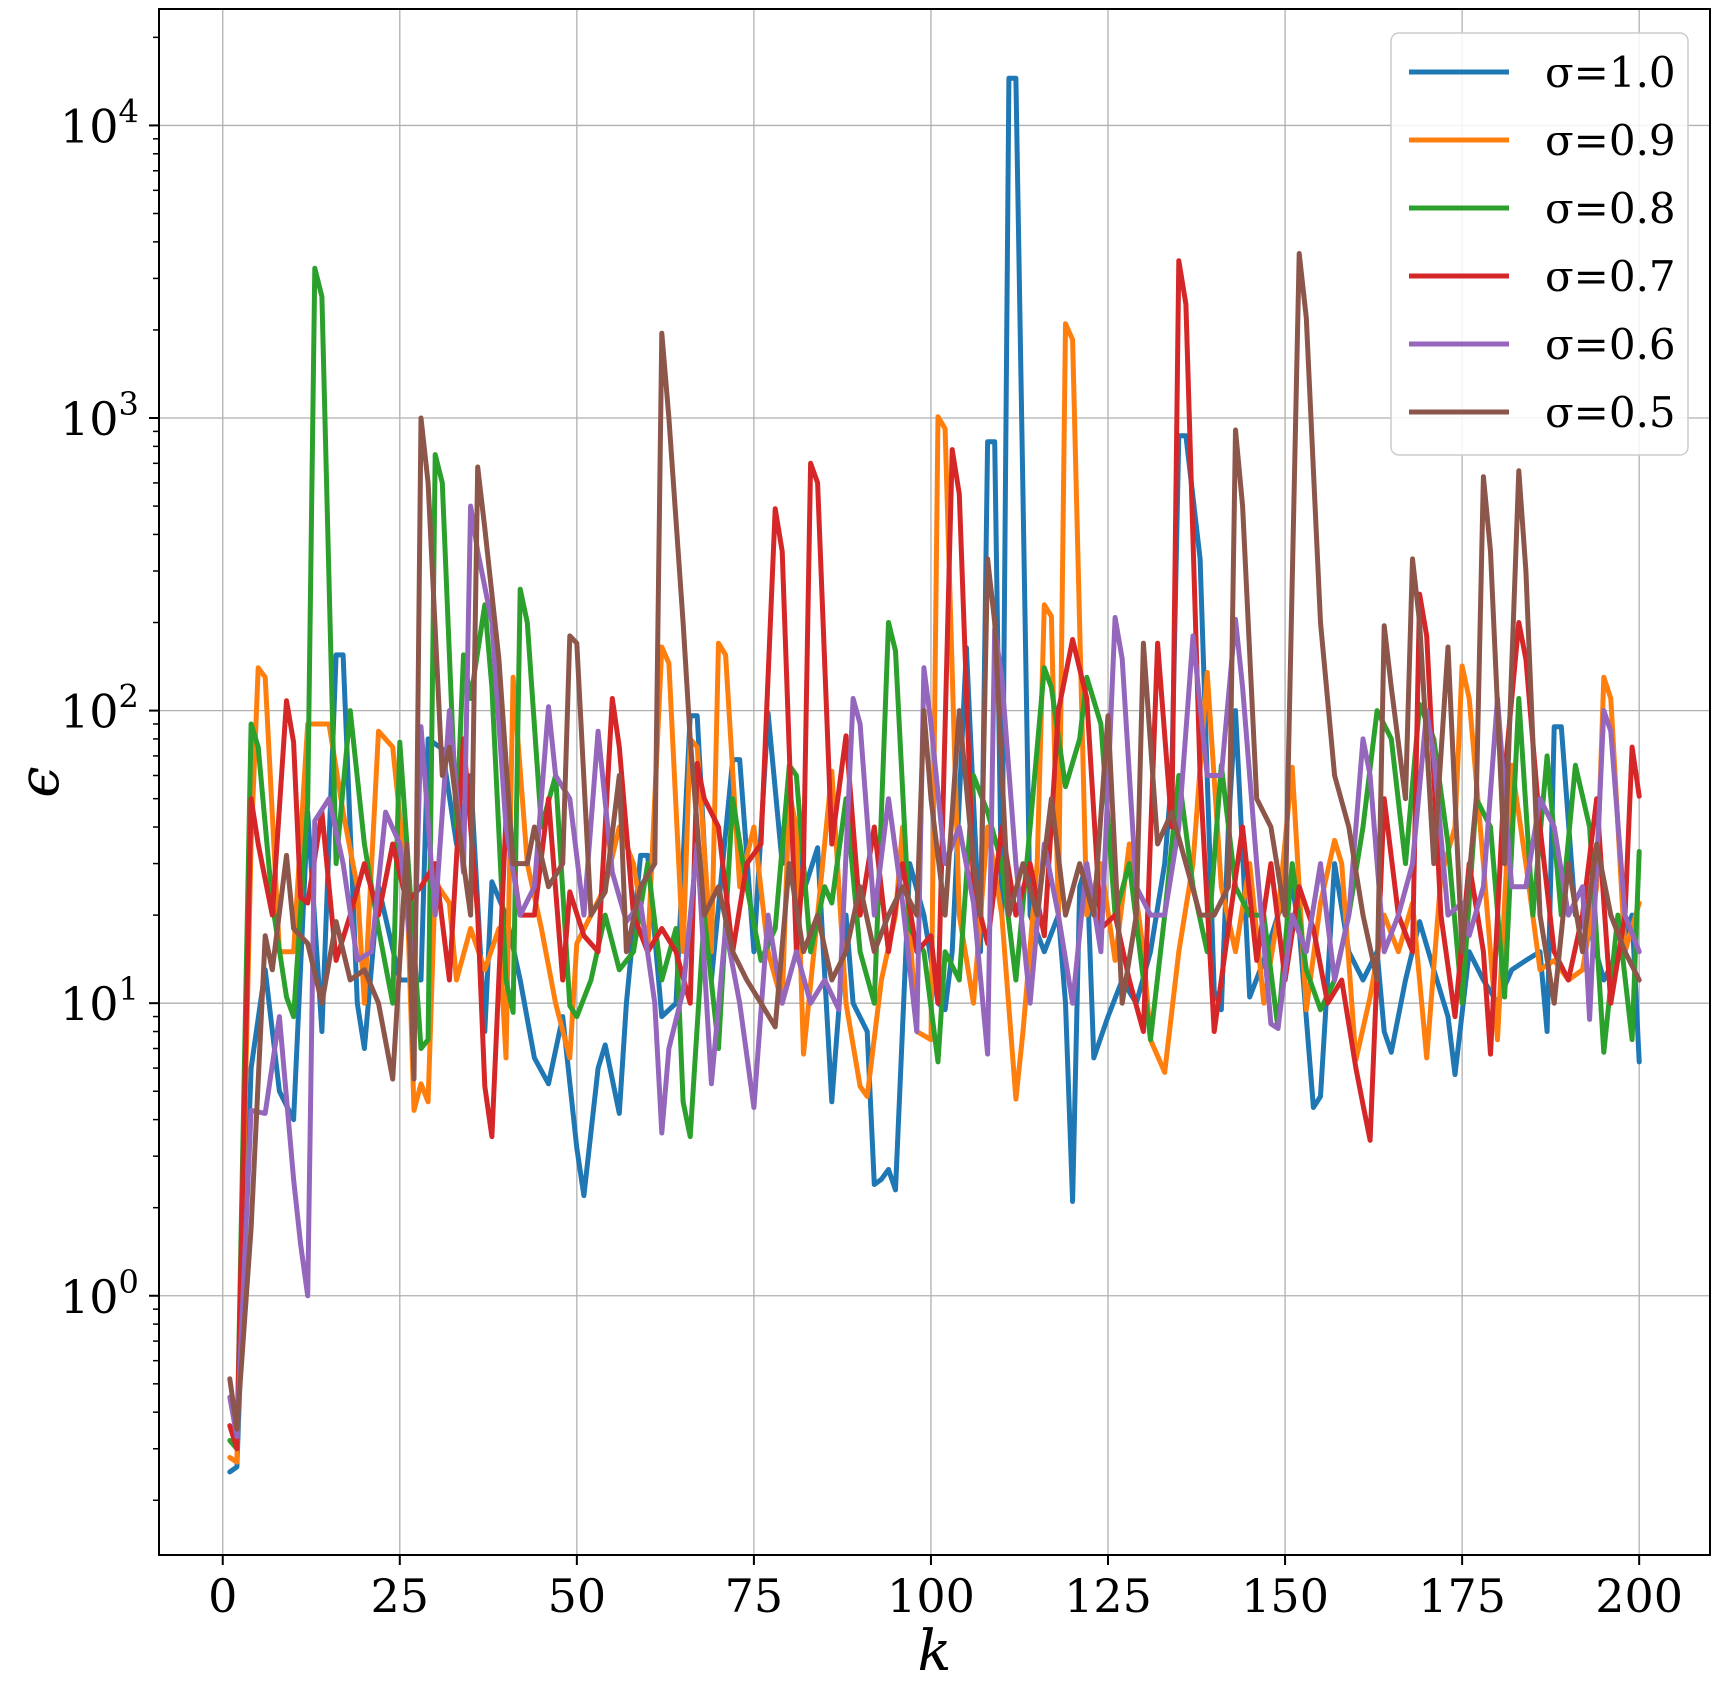 The width and height of the screenshot is (1717, 1685). What do you see at coordinates (1610, 412) in the screenshot?
I see `legend-label: σ=0.5` at bounding box center [1610, 412].